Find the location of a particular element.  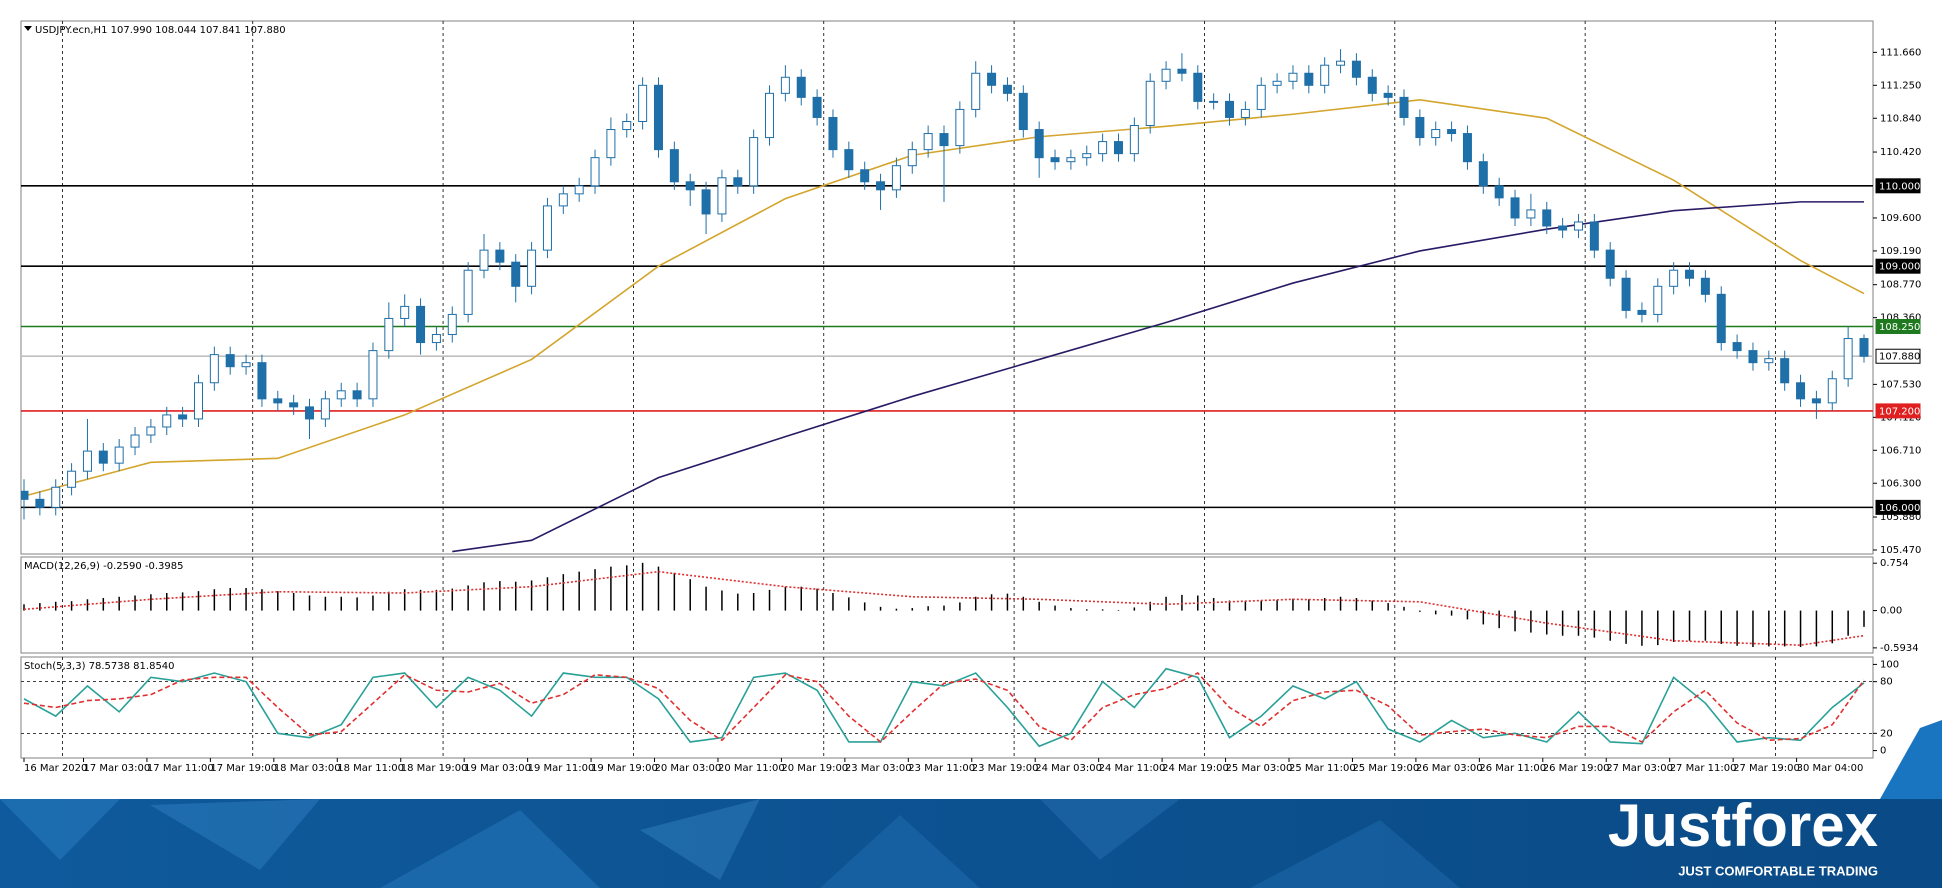

x-tick-label: 16 Mar 2020 is located at coordinates (55, 768).